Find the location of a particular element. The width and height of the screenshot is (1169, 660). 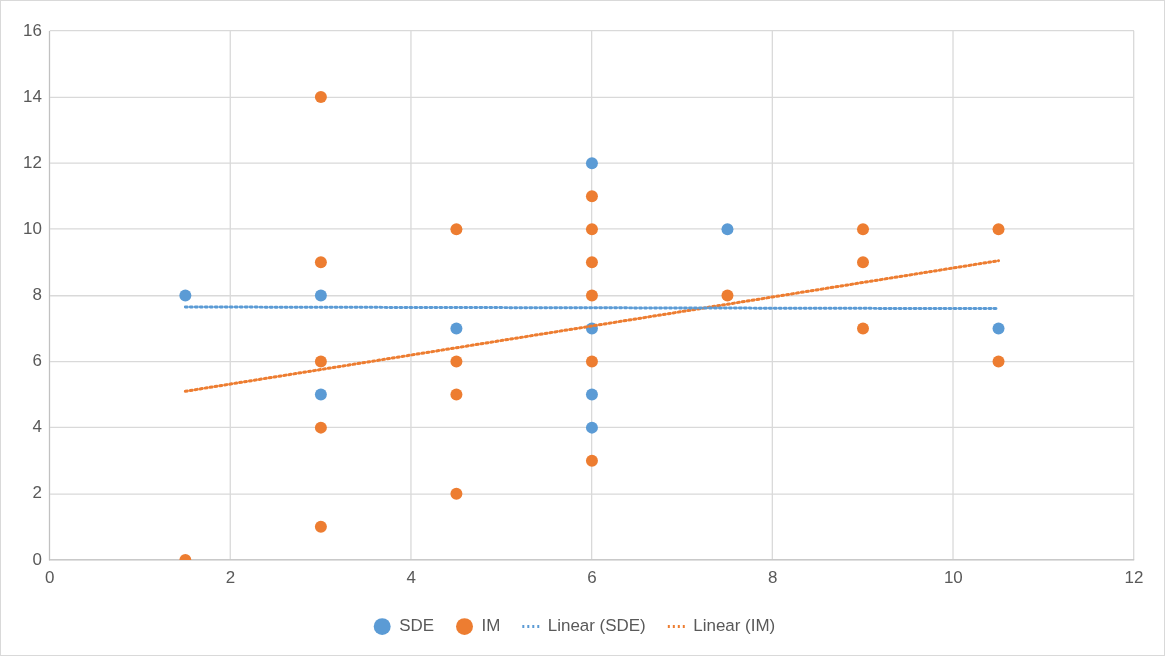

y-tick-label: 0 is located at coordinates (37, 559).